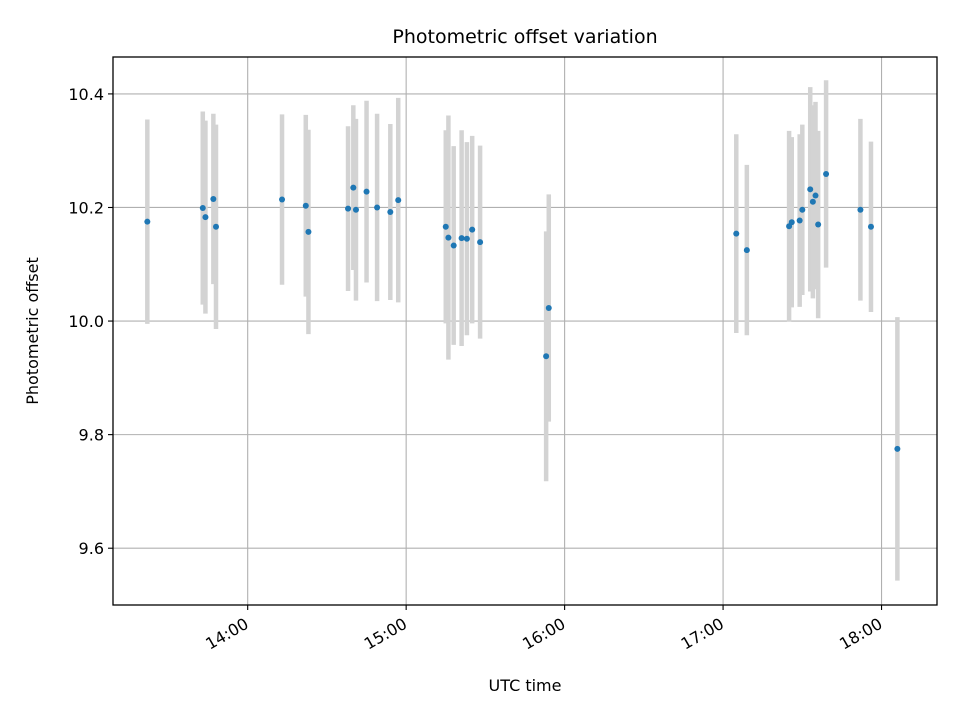  Describe the element at coordinates (91, 548) in the screenshot. I see `y-tick-label: 9.6` at that location.